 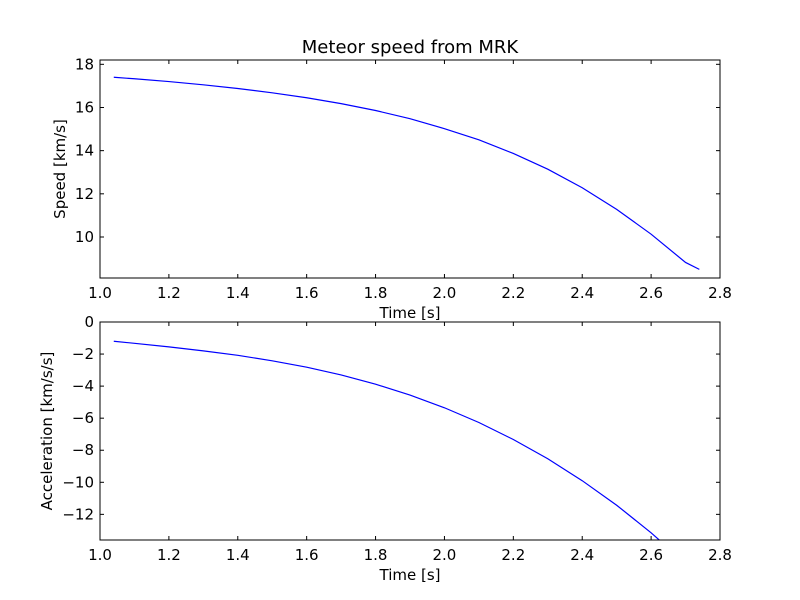 What do you see at coordinates (83, 354) in the screenshot?
I see `acceleration-y-tick-label: −2` at bounding box center [83, 354].